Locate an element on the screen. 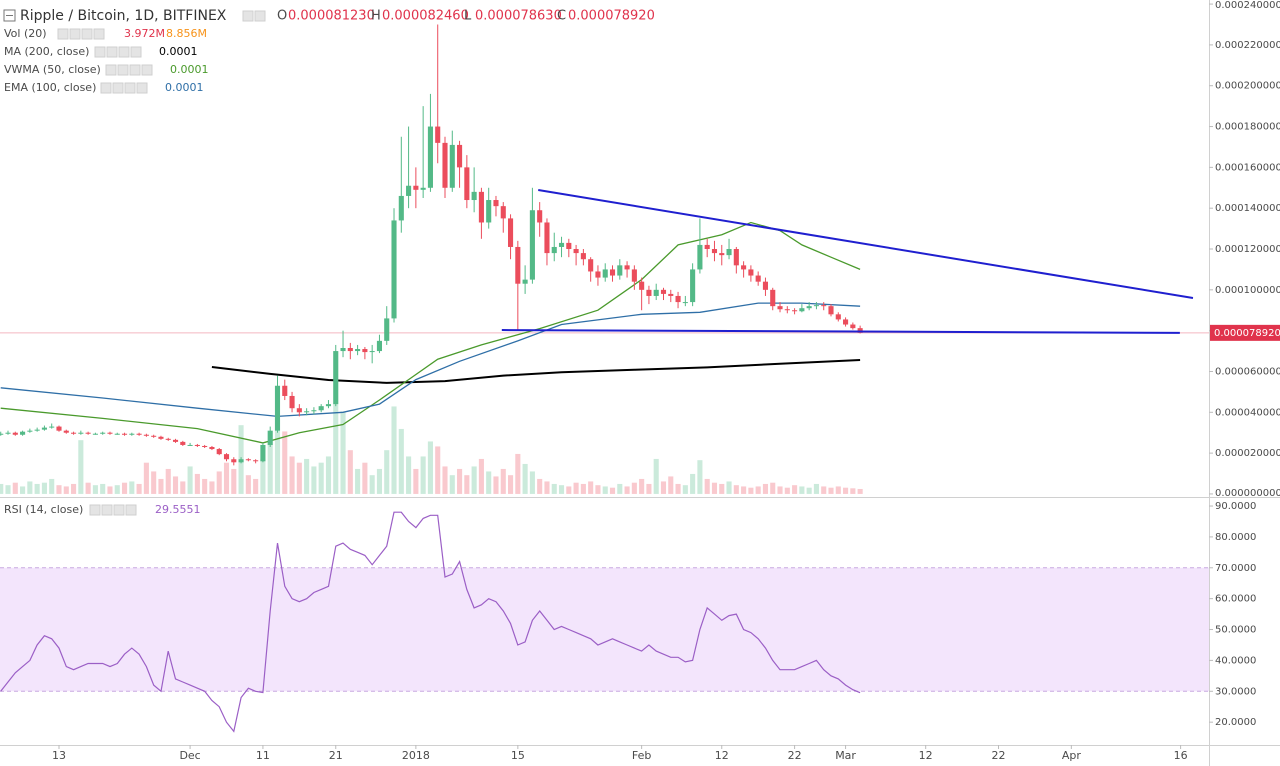 The image size is (1280, 766). indicator-legend-name: EMA (100, close) is located at coordinates (50, 87).